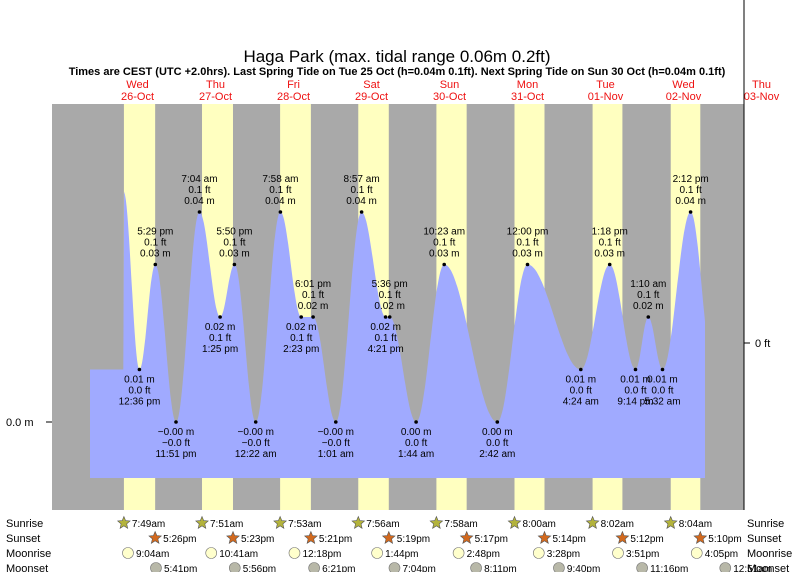 This screenshot has width=793, height=572. What do you see at coordinates (497, 454) in the screenshot?
I see `tide-time-label: 2:42 am` at bounding box center [497, 454].